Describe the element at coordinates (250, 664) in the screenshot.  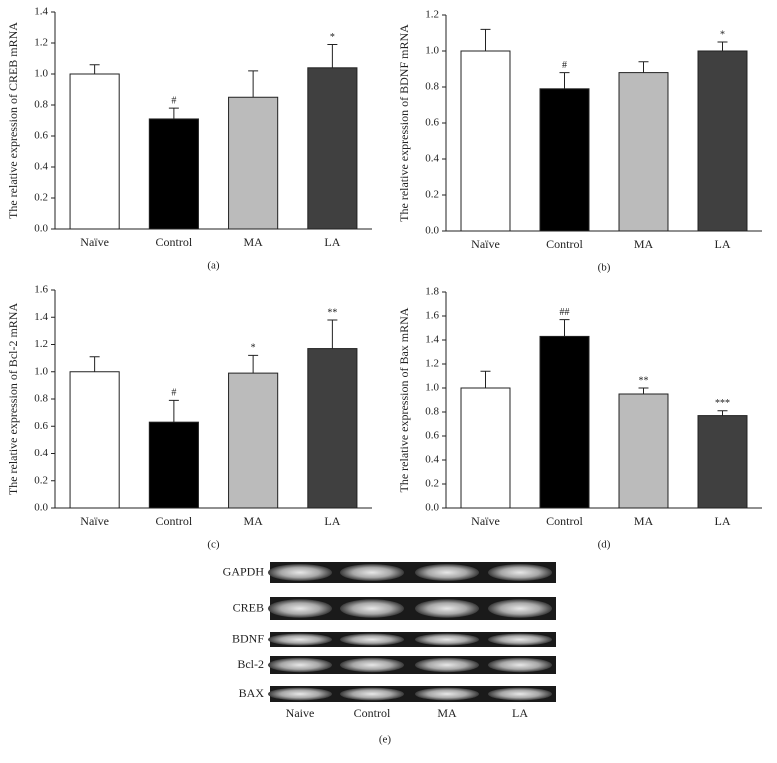
I see `gel-row-label: Bcl-2` at that location.